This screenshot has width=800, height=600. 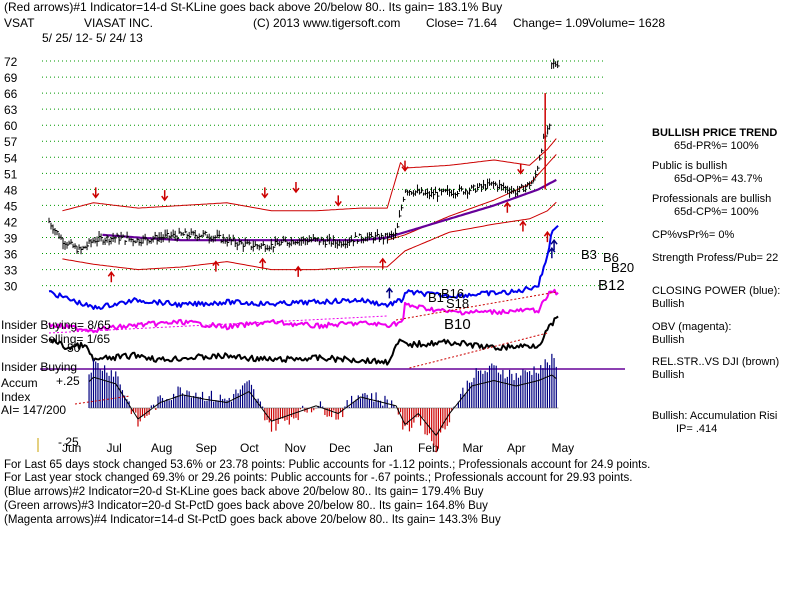 What do you see at coordinates (516, 448) in the screenshot?
I see `x-tick-label: Apr` at bounding box center [516, 448].